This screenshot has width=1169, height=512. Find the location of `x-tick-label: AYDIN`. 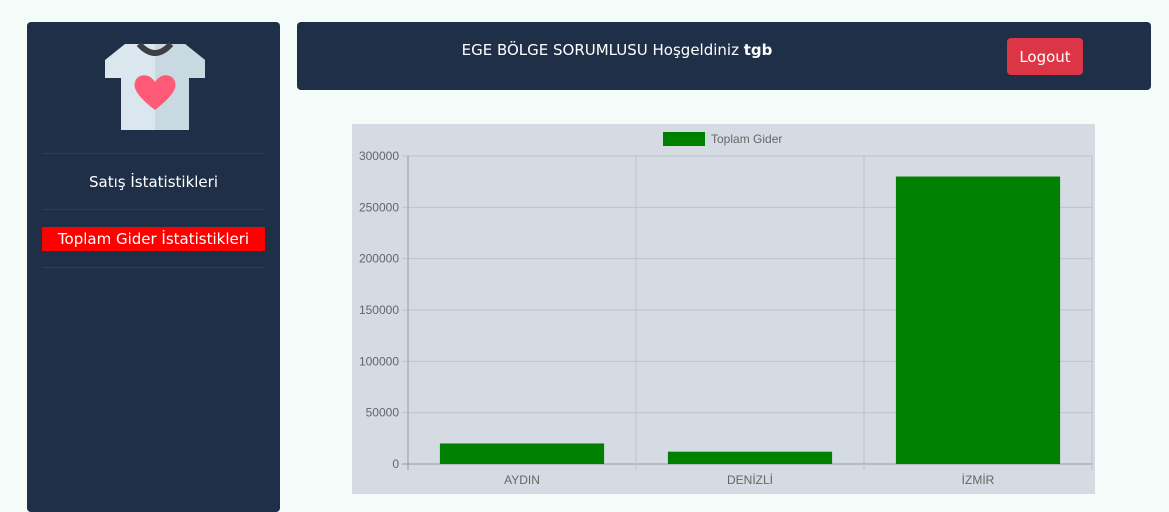

x-tick-label: AYDIN is located at coordinates (522, 480).